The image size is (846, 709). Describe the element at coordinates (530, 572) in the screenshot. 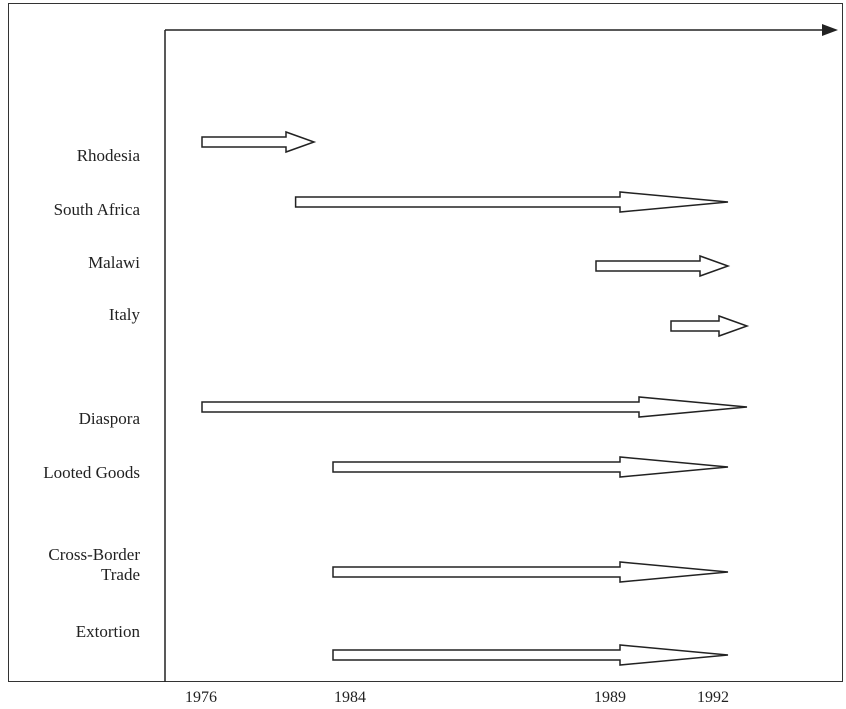

I see `span-arrow-cross-border-trade` at that location.